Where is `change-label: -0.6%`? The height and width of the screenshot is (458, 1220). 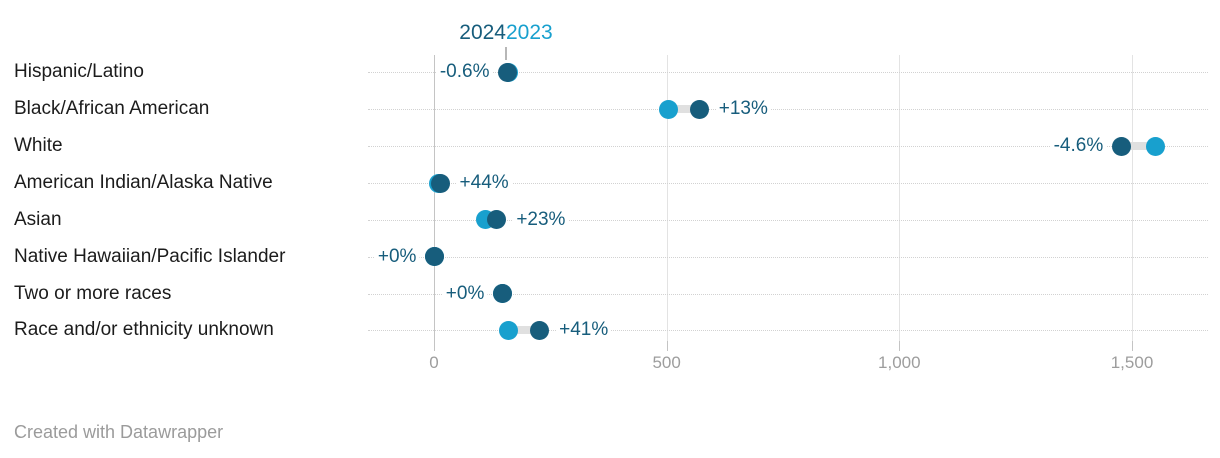 change-label: -0.6% is located at coordinates (464, 72).